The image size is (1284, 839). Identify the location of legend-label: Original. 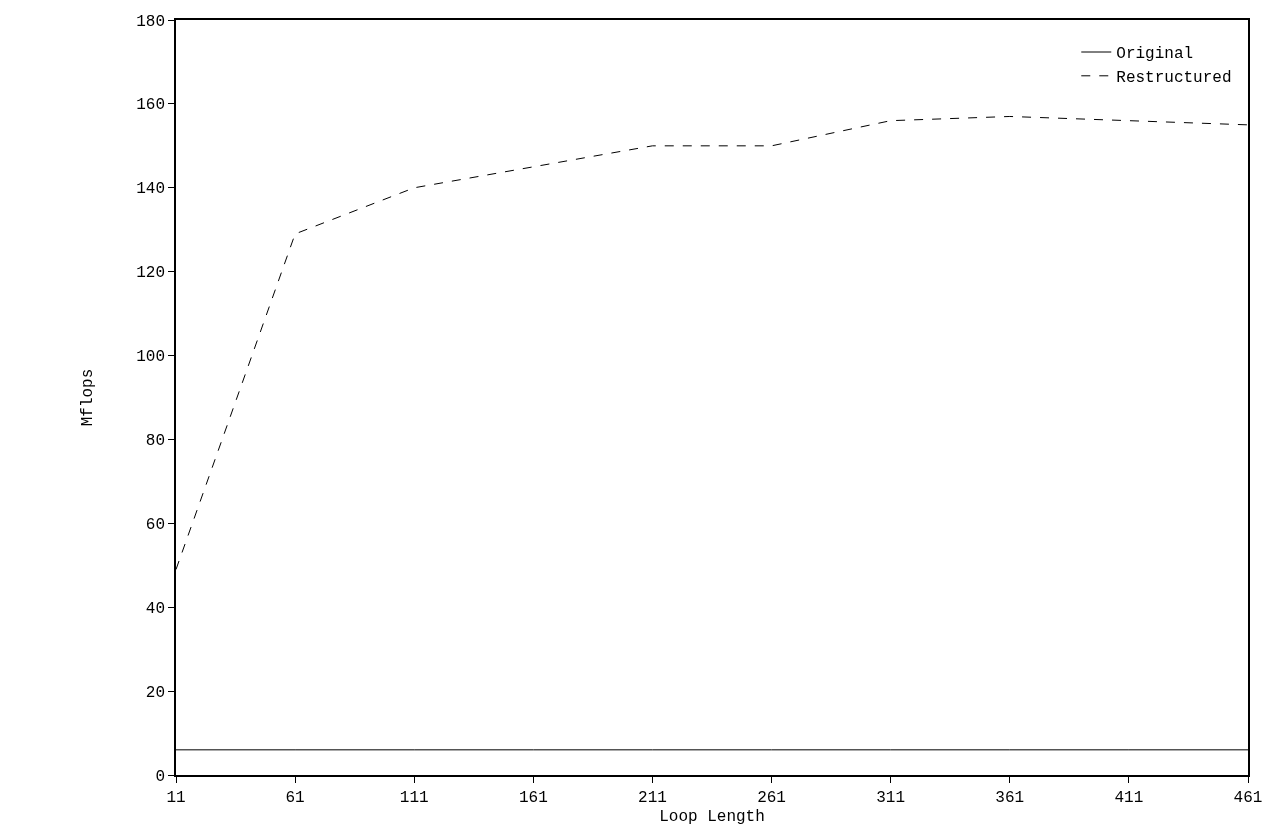
(1155, 54).